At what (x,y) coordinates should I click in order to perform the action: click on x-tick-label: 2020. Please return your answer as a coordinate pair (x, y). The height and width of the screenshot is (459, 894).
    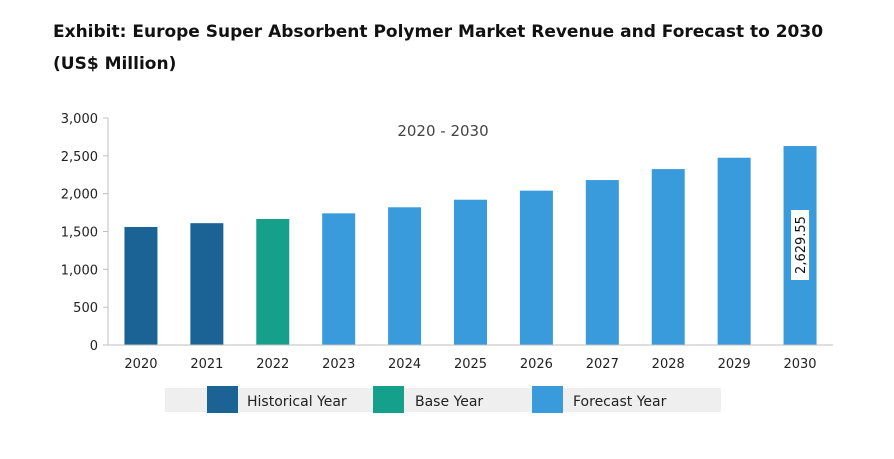
    Looking at the image, I should click on (140, 364).